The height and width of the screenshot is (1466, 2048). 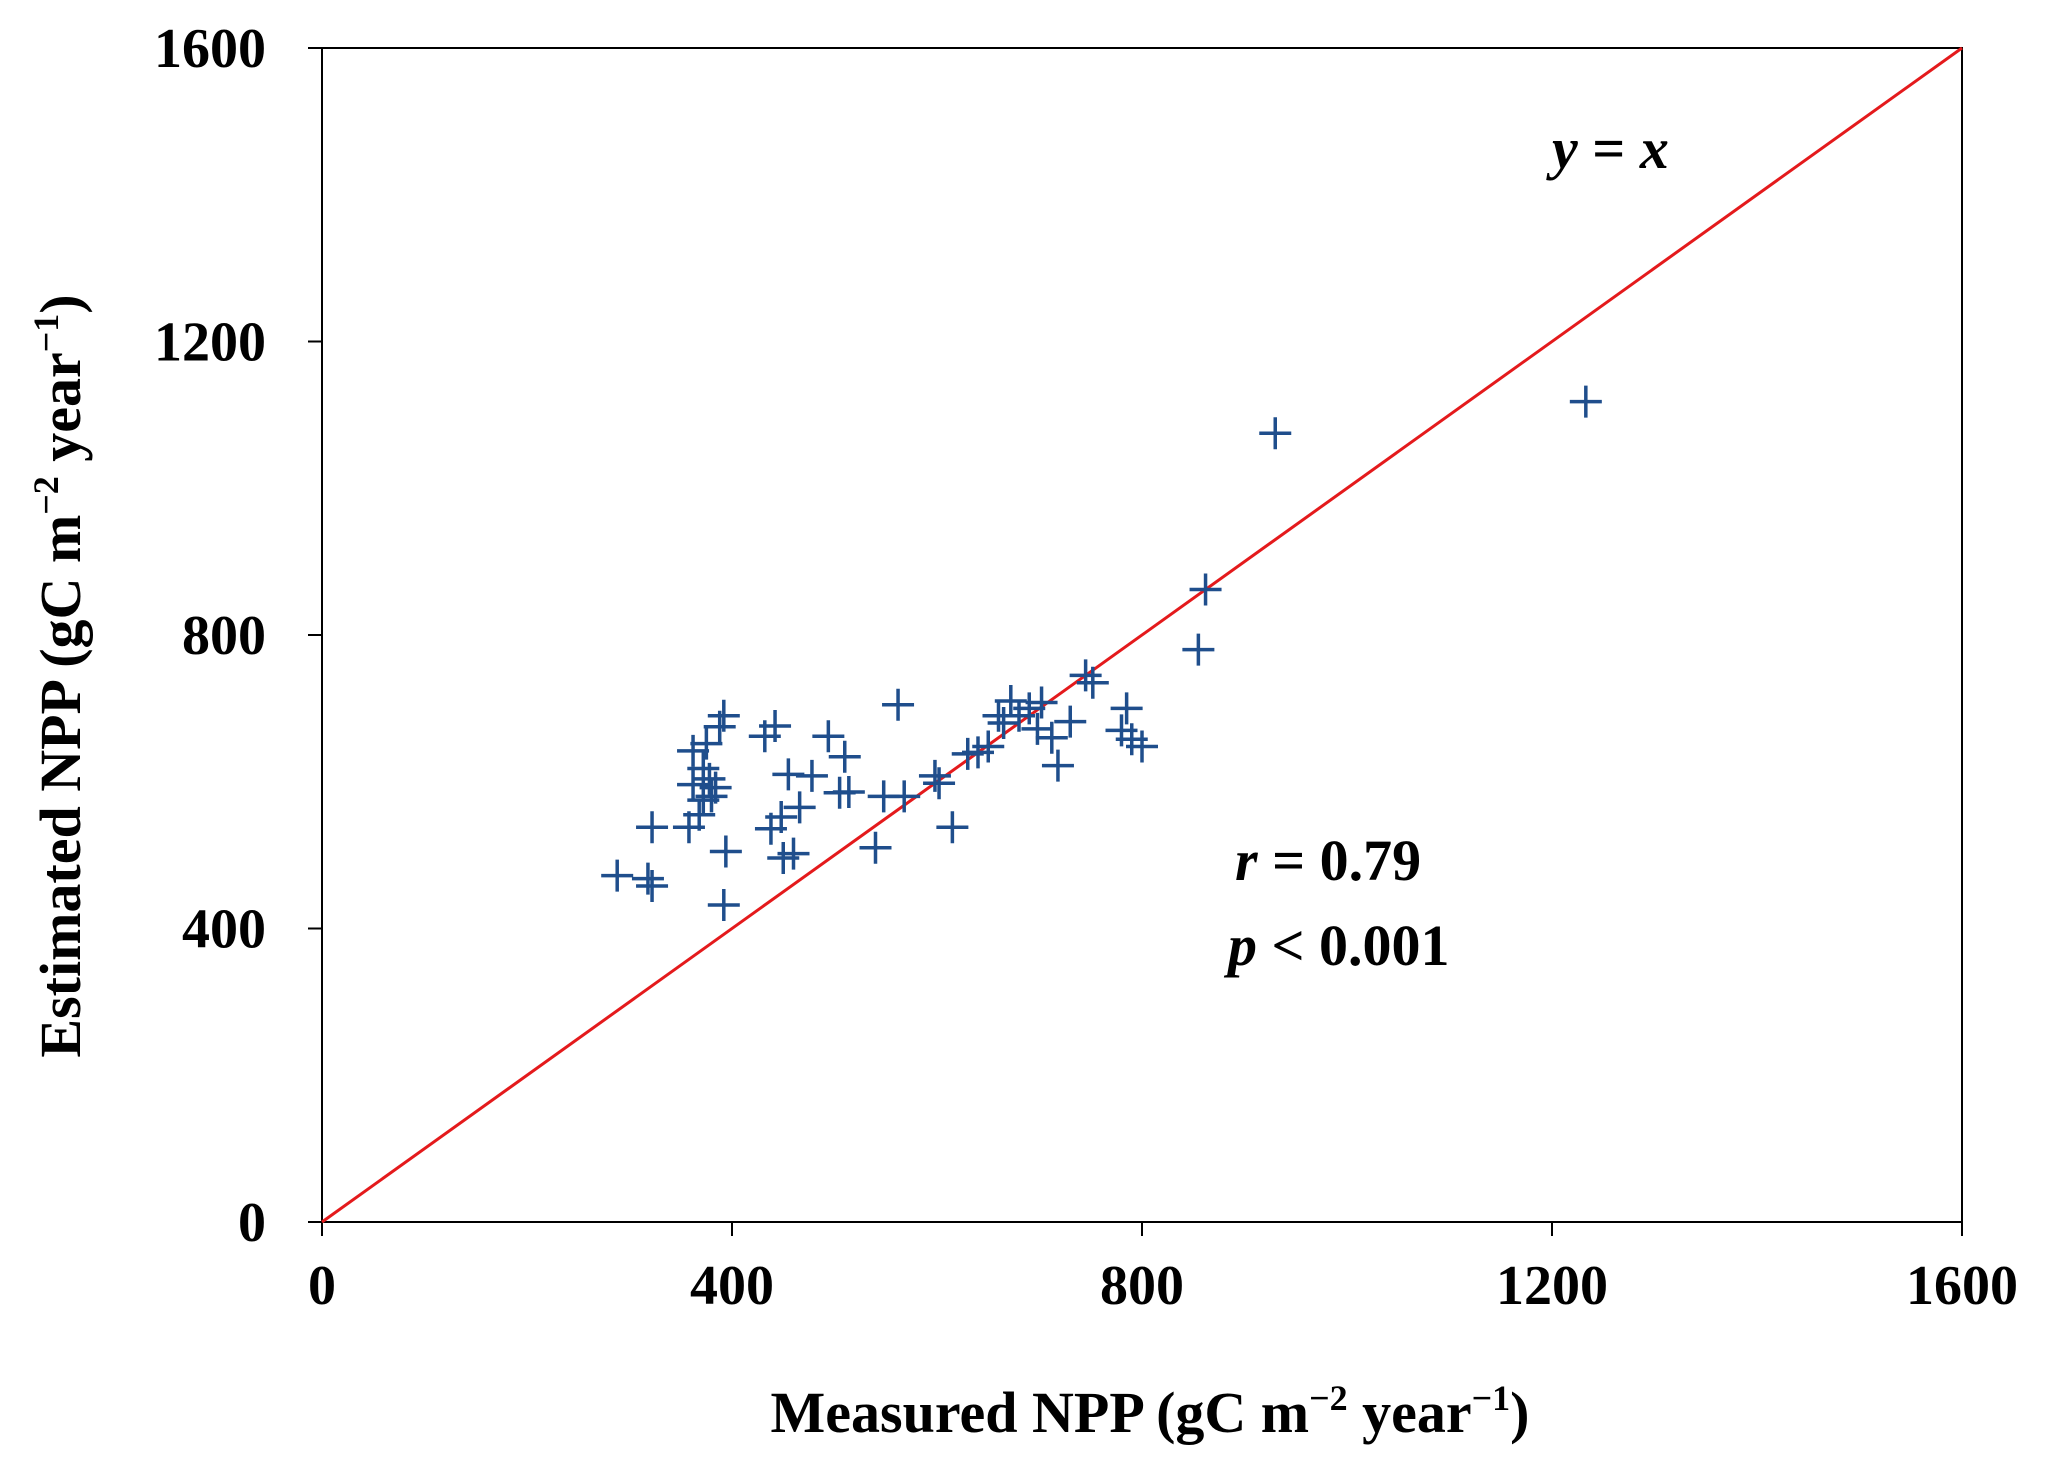 I want to click on x-axis-title: Measured NPP (gC m−2 year−1), so click(x=1150, y=1411).